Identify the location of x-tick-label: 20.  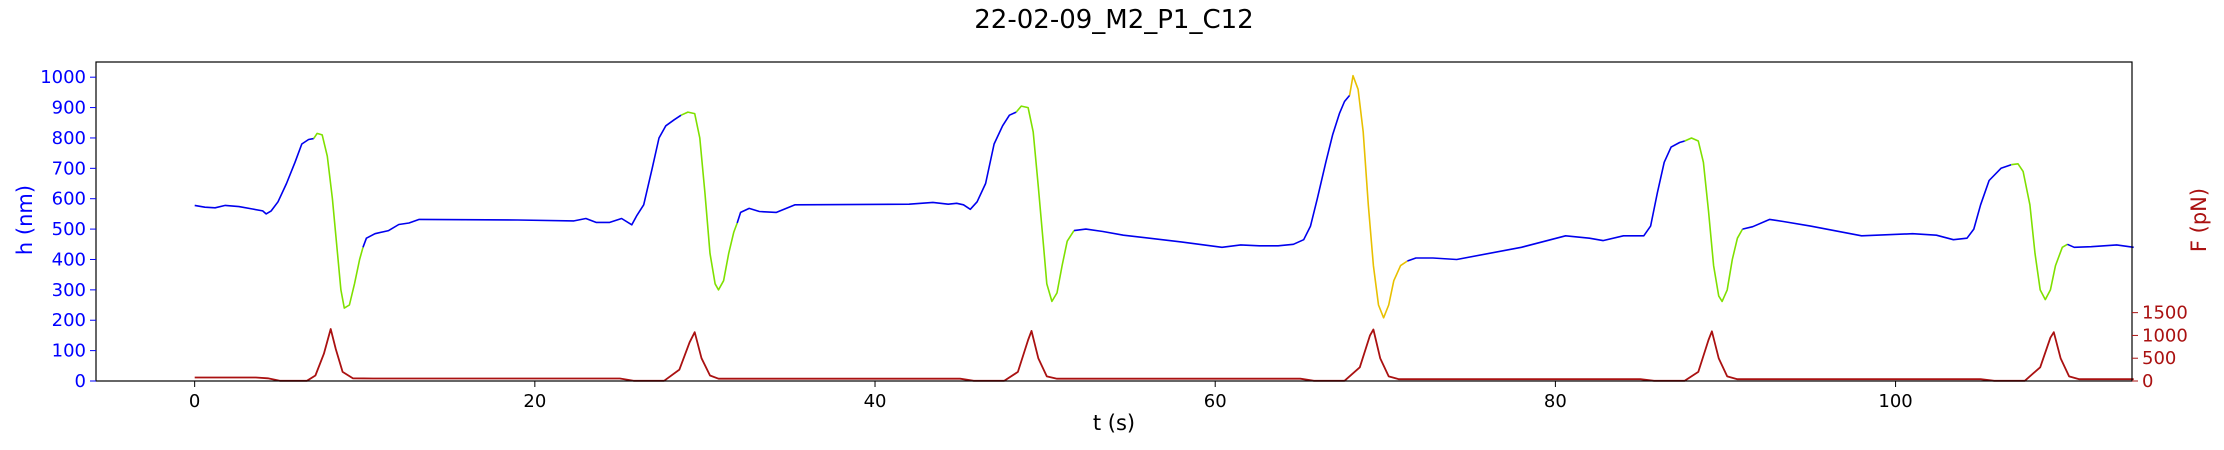
(534, 401).